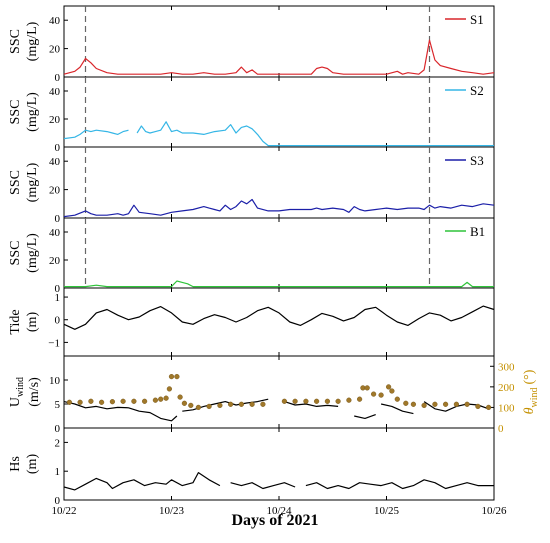  Describe the element at coordinates (477, 160) in the screenshot. I see `legend-label: S3` at that location.